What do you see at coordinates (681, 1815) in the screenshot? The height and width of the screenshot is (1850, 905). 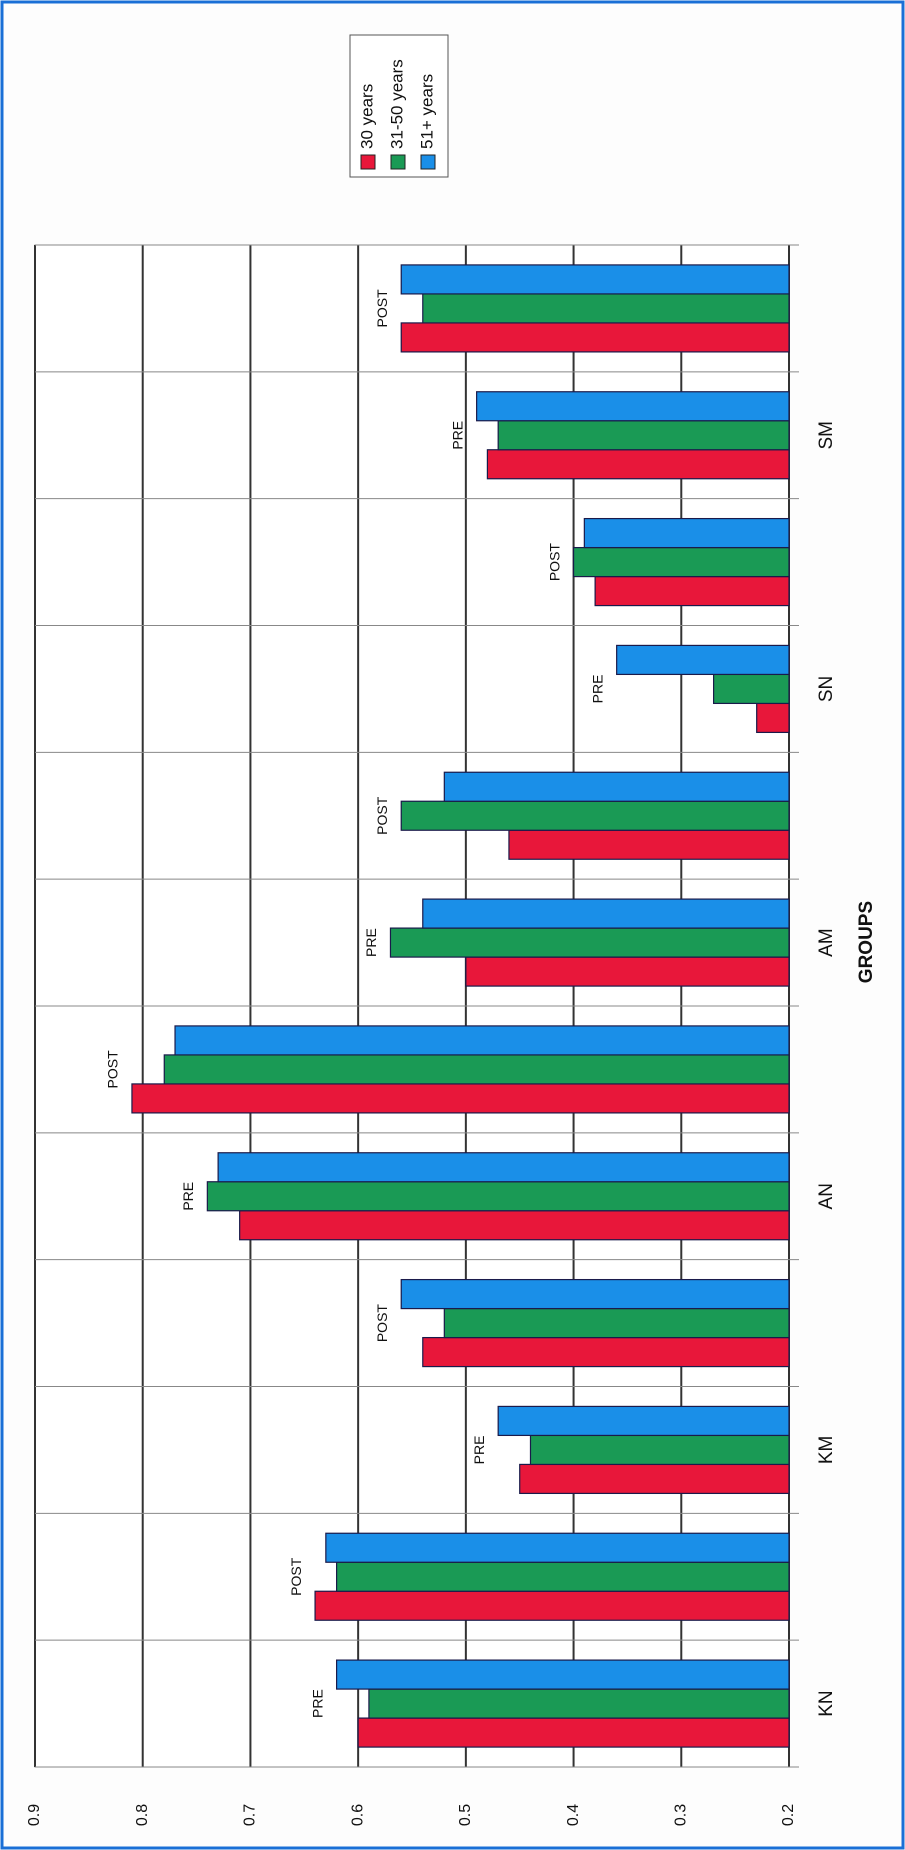 I see `y-tick-label: 0.3` at bounding box center [681, 1815].